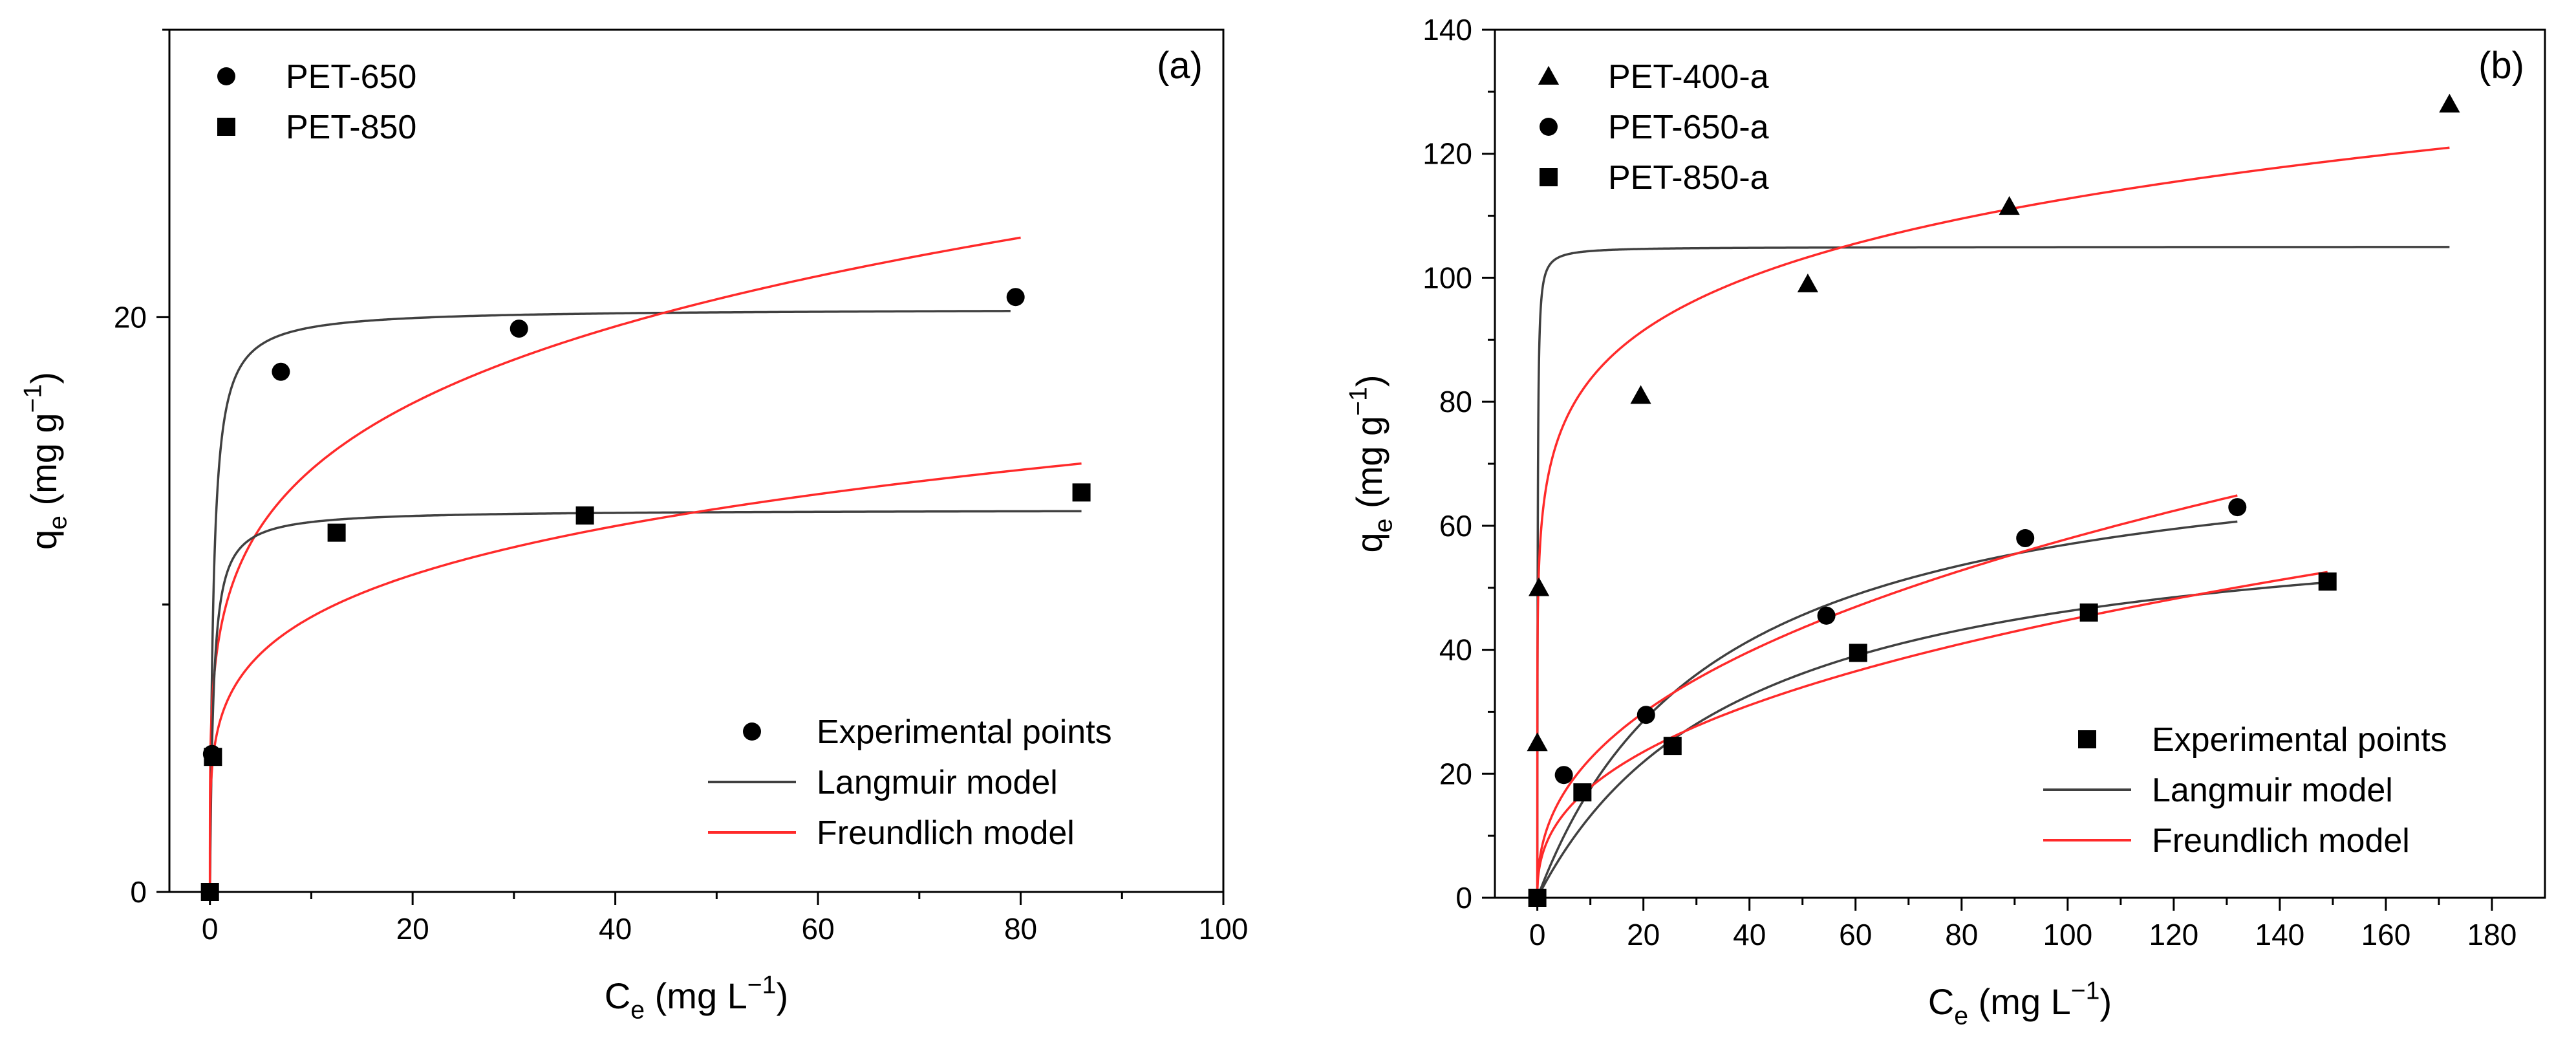 This screenshot has height=1053, width=2576. I want to click on y-tick-label: 60, so click(1455, 526).